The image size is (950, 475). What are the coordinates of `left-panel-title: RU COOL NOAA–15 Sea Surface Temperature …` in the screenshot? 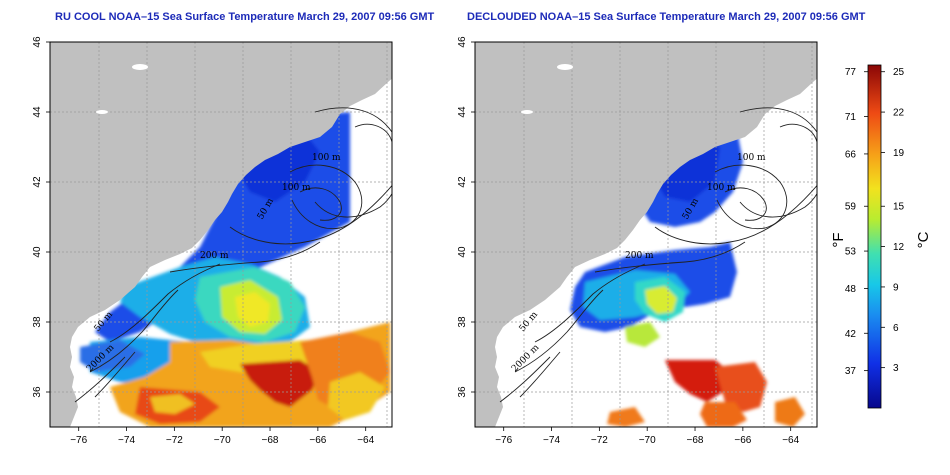 It's located at (245, 17).